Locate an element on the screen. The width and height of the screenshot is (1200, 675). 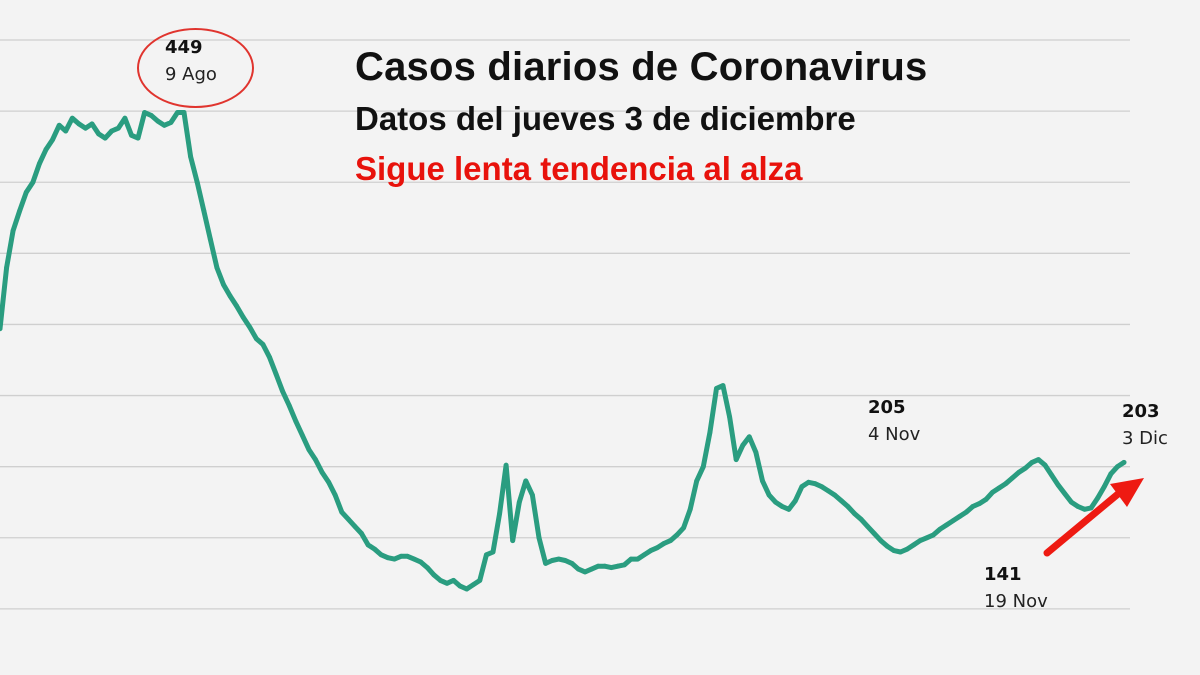
chart-subtitle: Datos del jueves 3 de diciembre is located at coordinates (605, 118).